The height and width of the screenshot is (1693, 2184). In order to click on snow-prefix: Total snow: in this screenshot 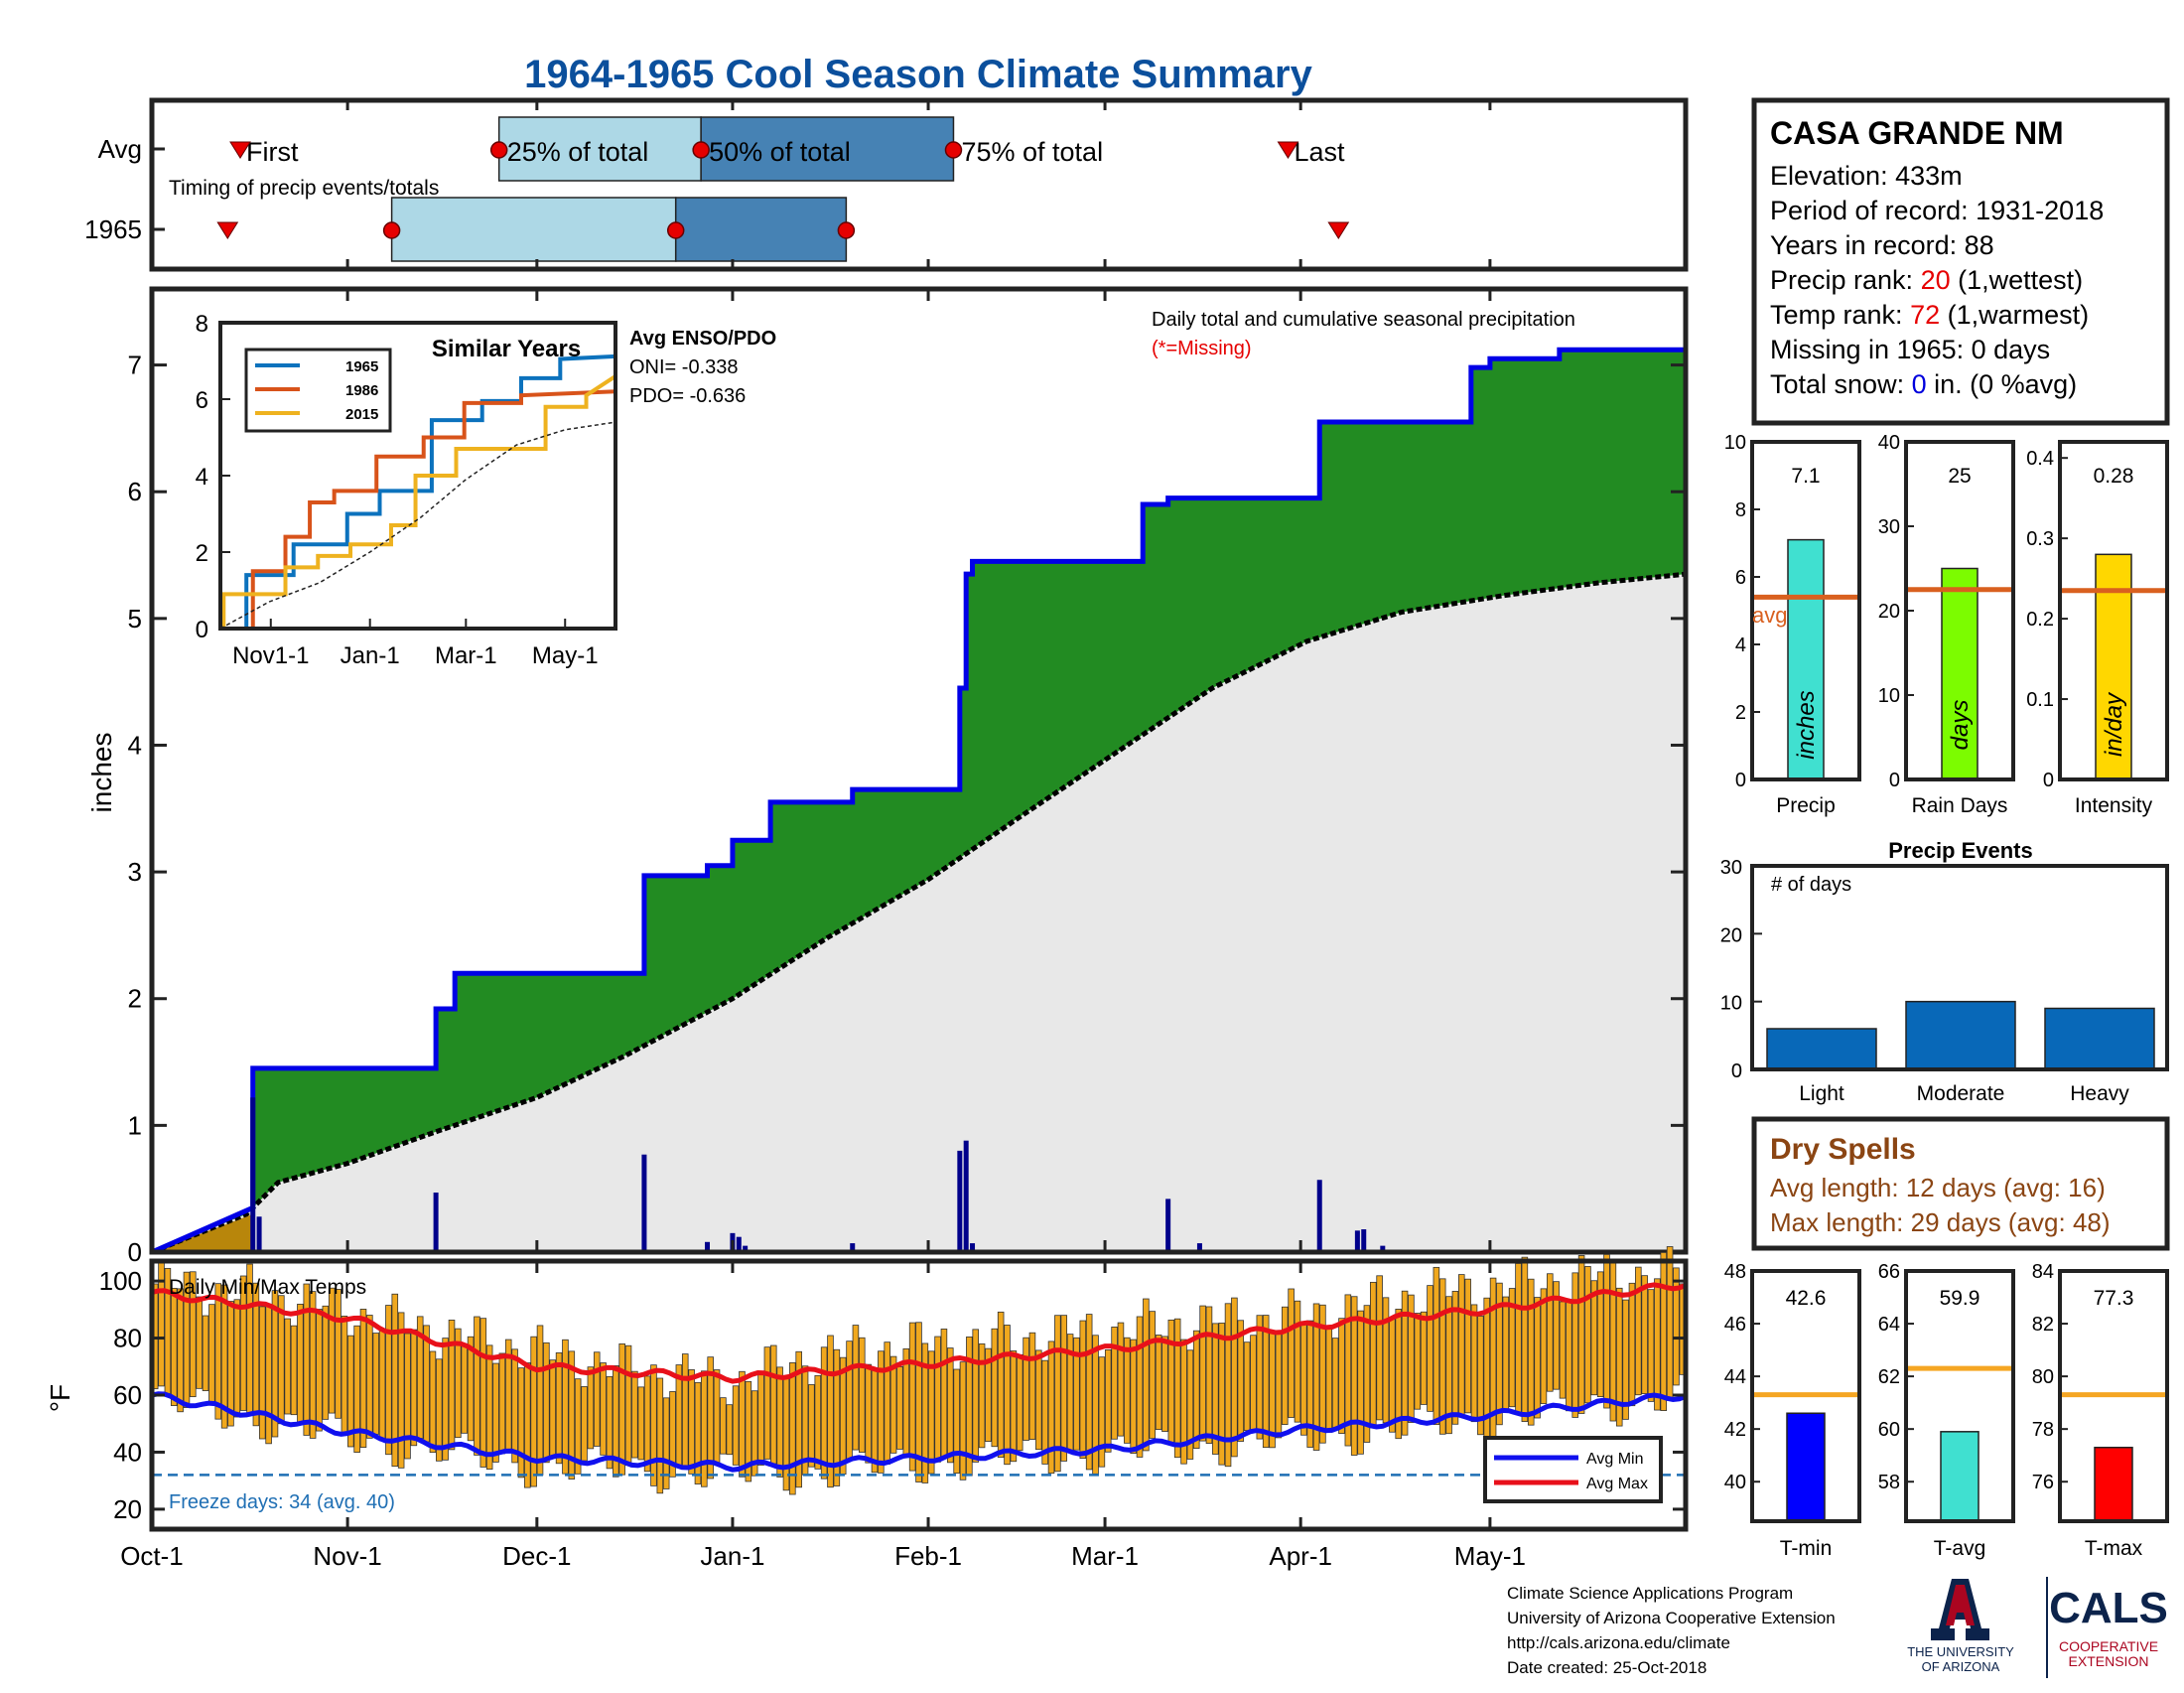, I will do `click(1841, 384)`.